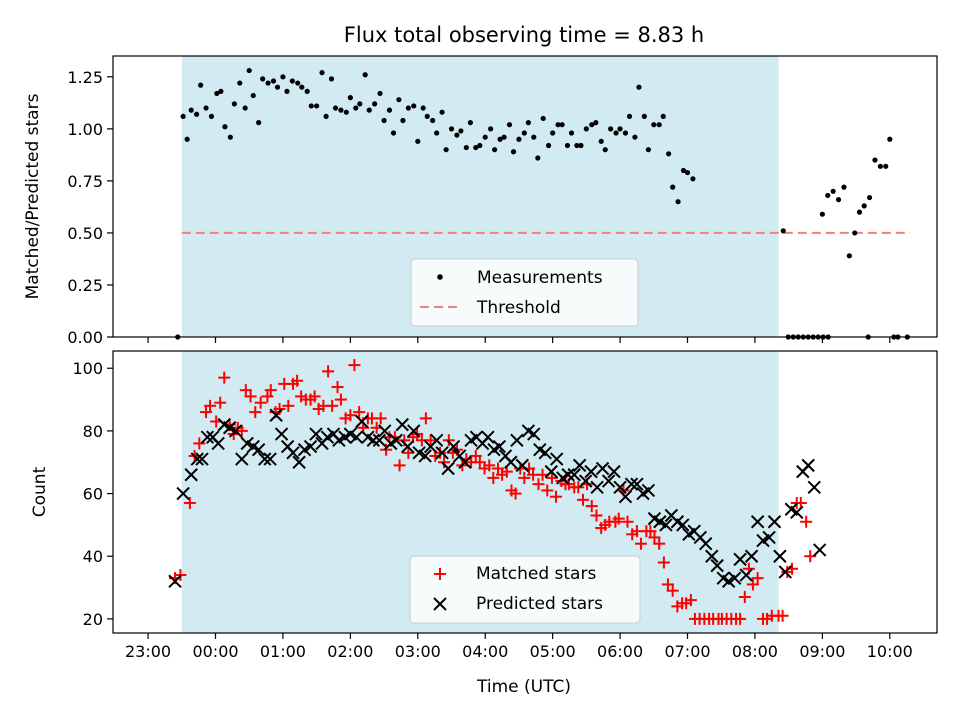  What do you see at coordinates (440, 277) in the screenshot?
I see `measurements-legend-marker` at bounding box center [440, 277].